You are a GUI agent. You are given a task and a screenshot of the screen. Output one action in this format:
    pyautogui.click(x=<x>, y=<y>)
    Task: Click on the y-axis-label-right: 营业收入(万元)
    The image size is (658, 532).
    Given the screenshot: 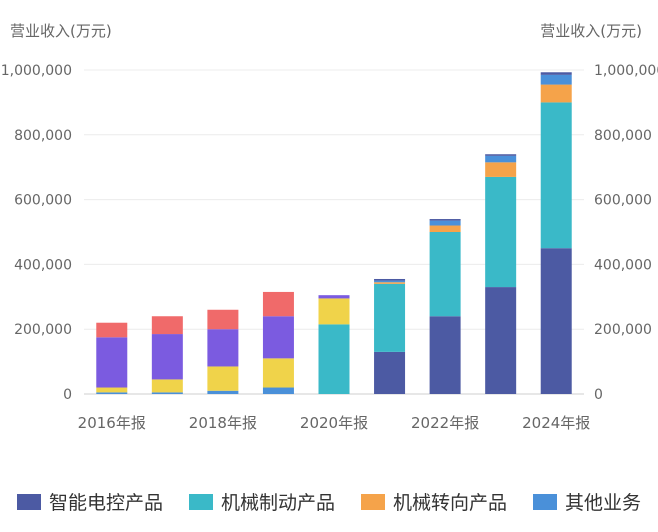 What is the action you would take?
    pyautogui.click(x=591, y=31)
    